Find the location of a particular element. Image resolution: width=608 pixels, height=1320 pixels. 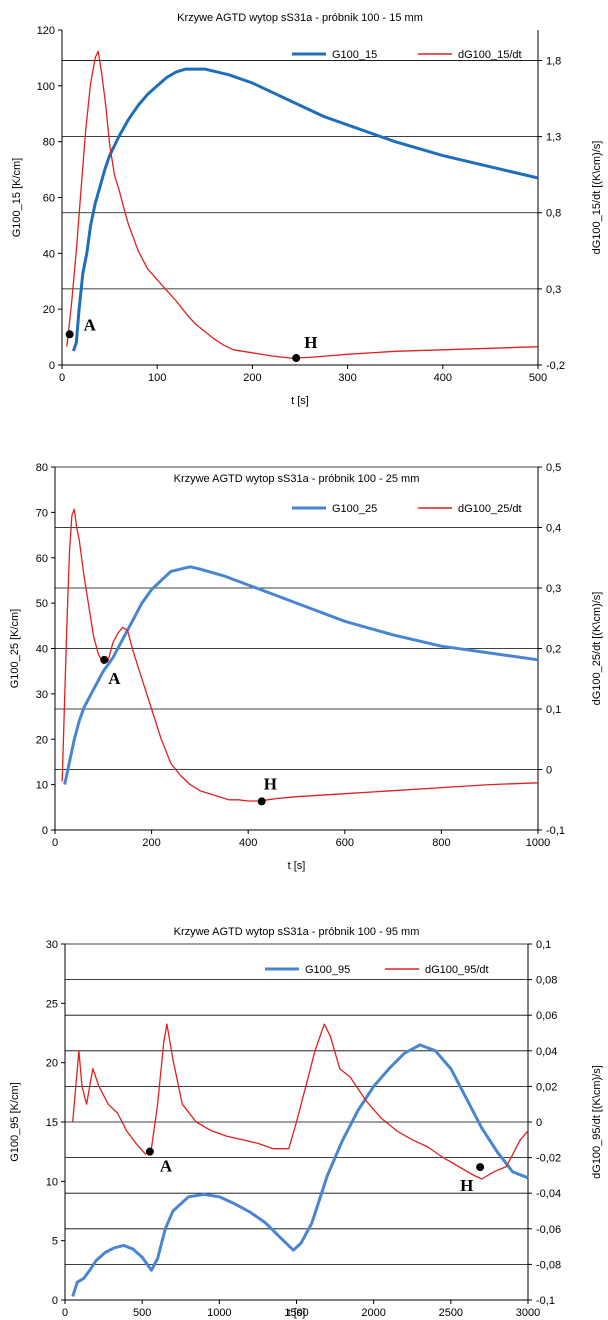

x-tick-label: 2000 is located at coordinates (373, 1313).